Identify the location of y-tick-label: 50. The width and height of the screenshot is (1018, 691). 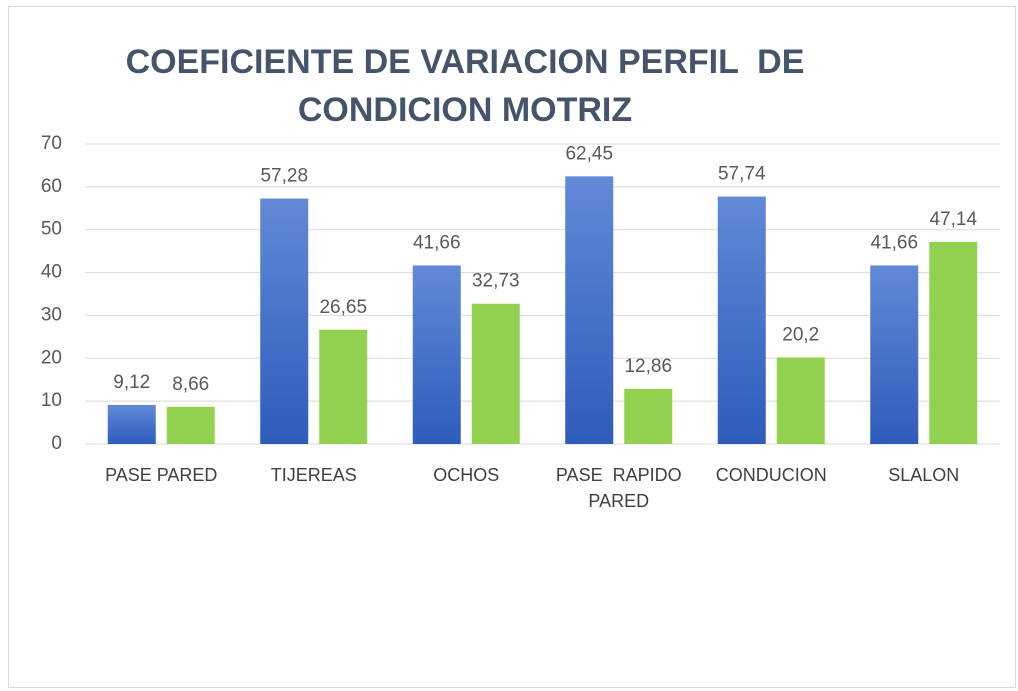
(51, 229).